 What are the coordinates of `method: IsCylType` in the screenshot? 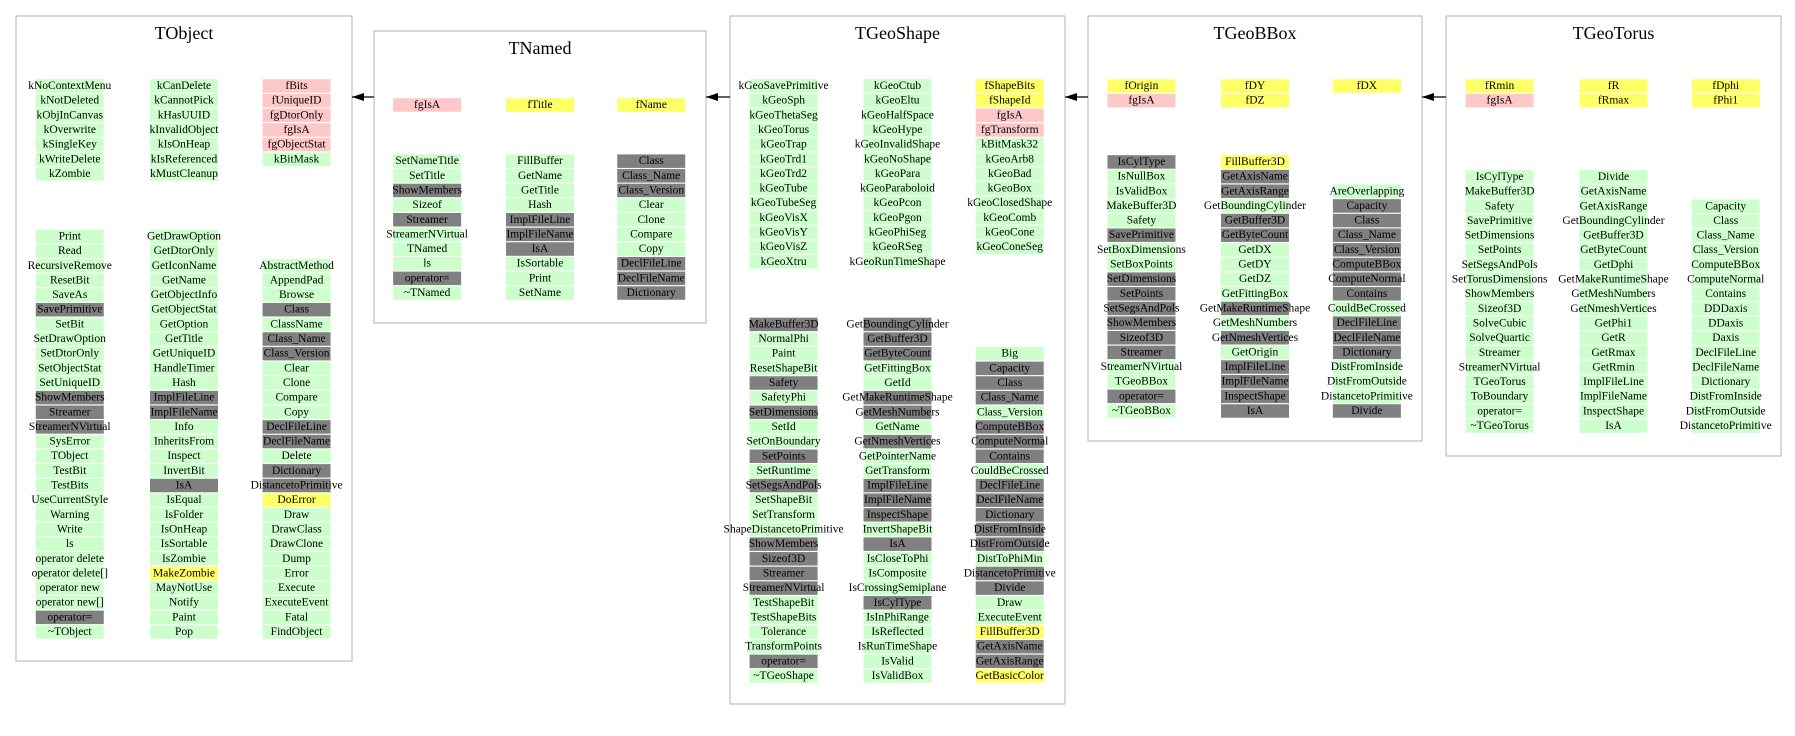 It's located at (1142, 162).